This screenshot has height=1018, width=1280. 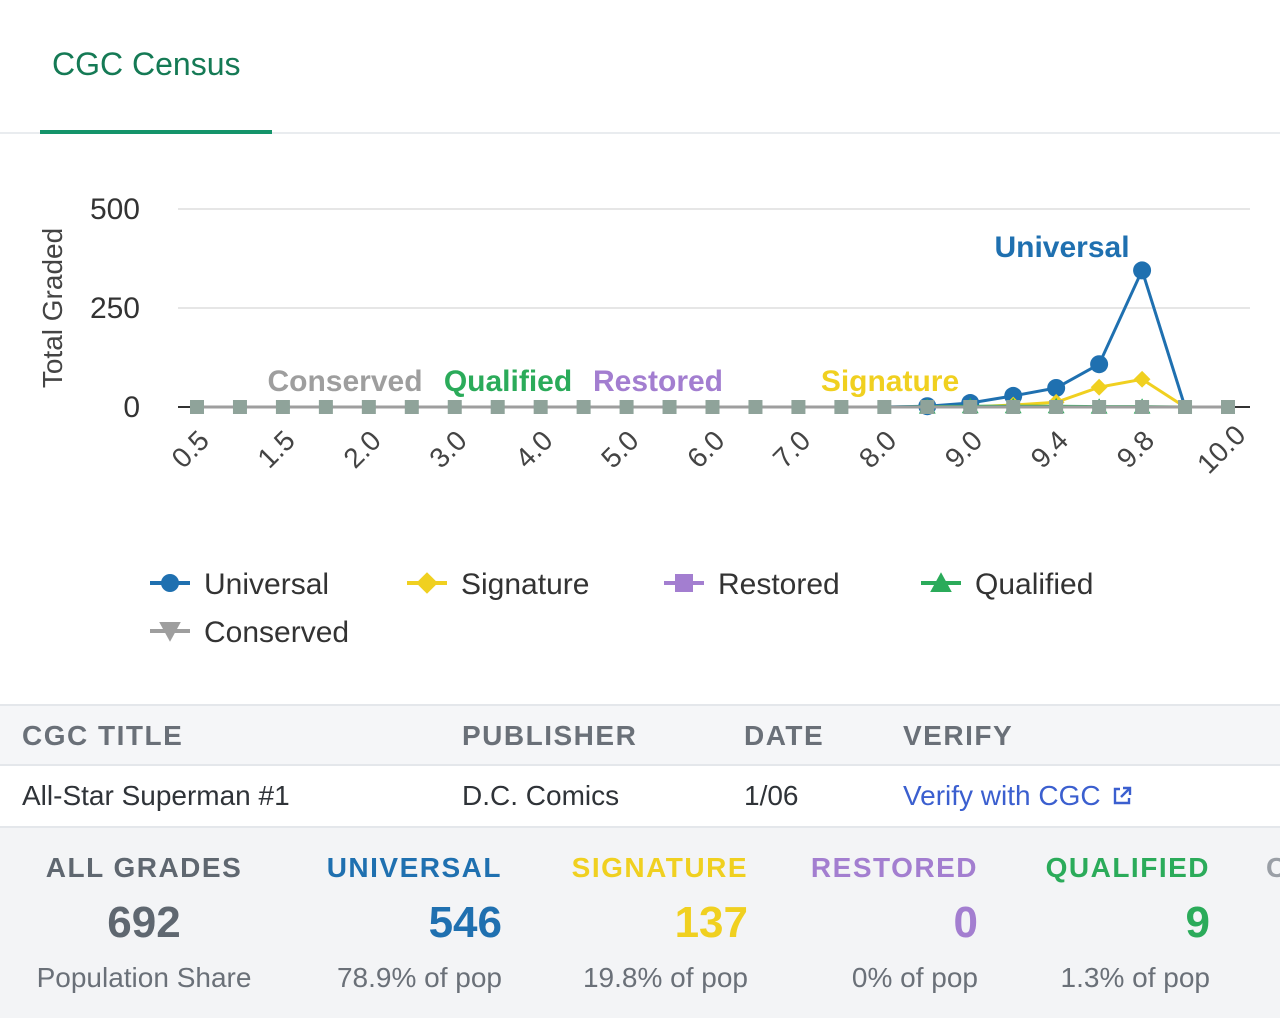 What do you see at coordinates (779, 584) in the screenshot?
I see `legend-label: Restored` at bounding box center [779, 584].